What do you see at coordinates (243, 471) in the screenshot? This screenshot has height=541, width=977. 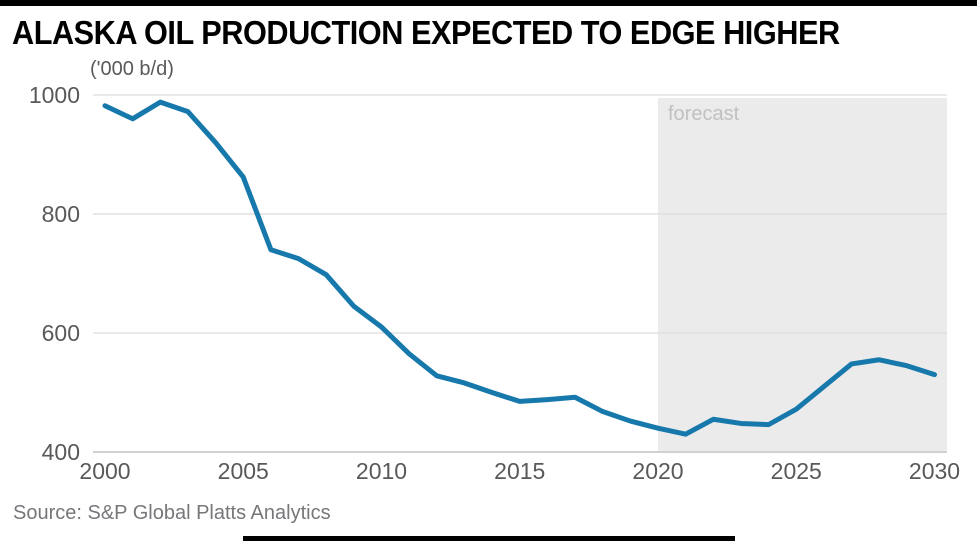 I see `x-tick-label-2005: 2005` at bounding box center [243, 471].